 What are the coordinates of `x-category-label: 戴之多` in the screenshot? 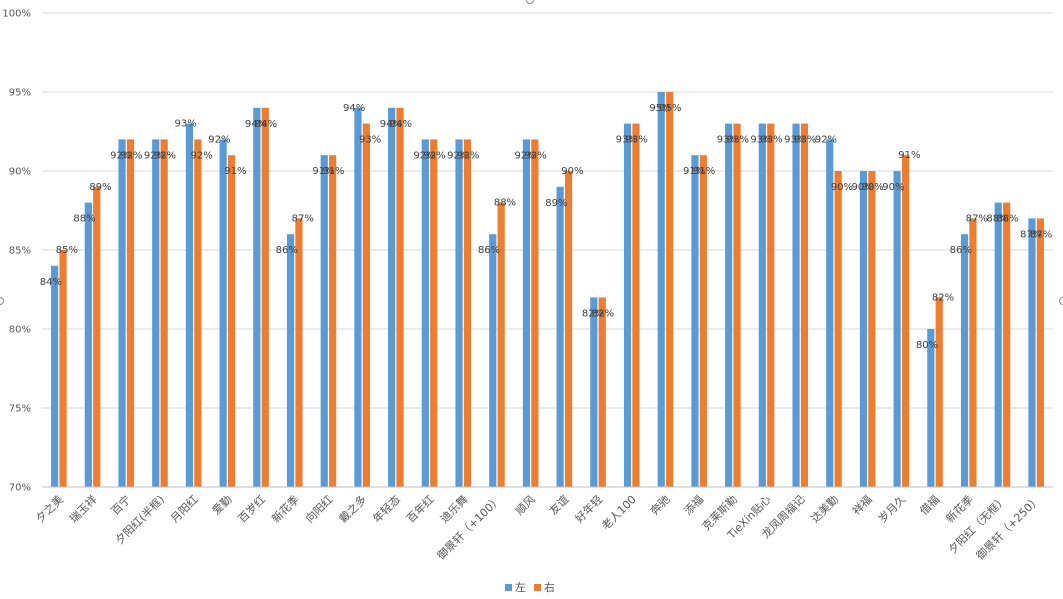 It's located at (352, 508).